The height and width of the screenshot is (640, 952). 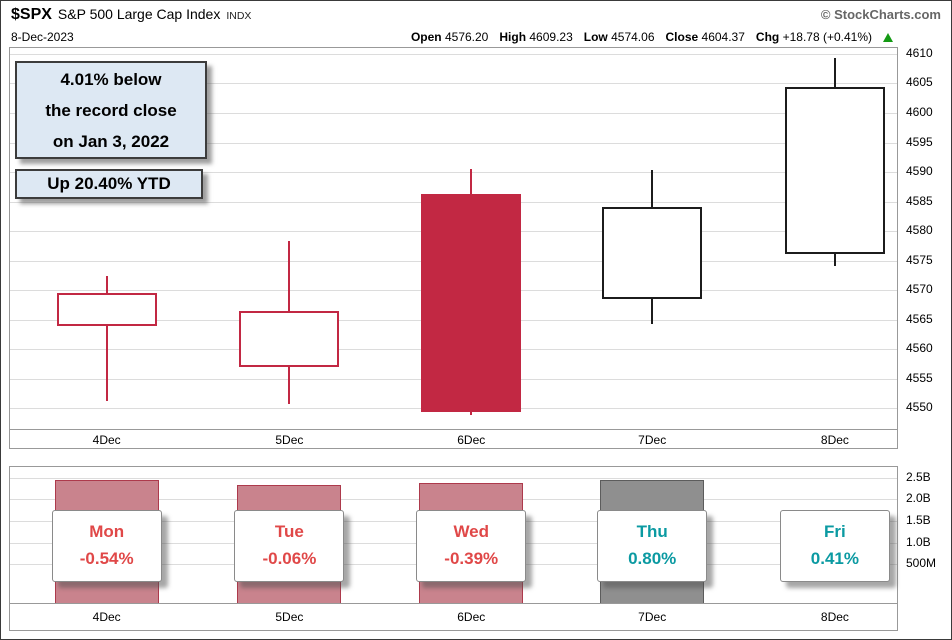 I want to click on day-change-box: Thu 0.80%, so click(x=652, y=546).